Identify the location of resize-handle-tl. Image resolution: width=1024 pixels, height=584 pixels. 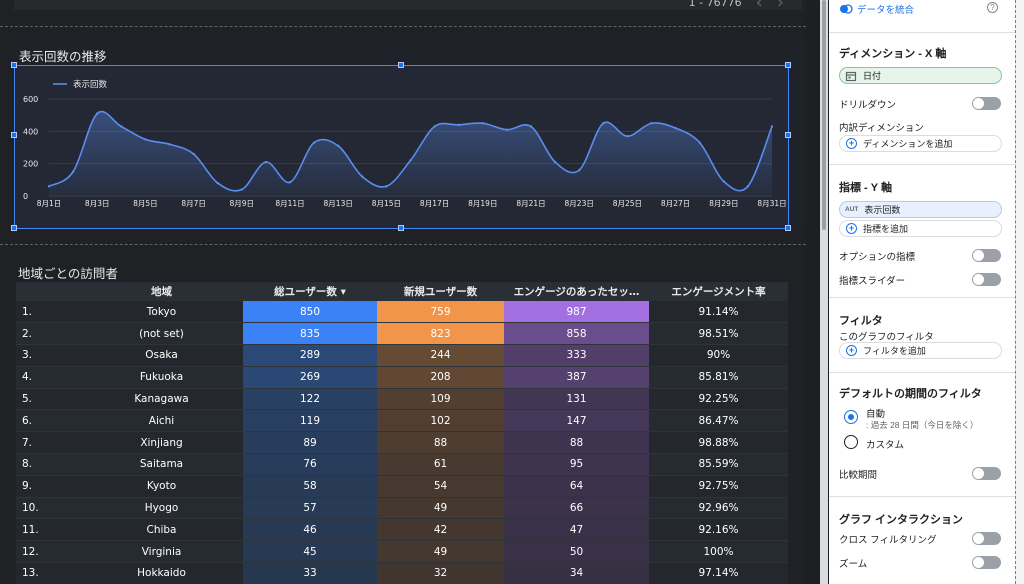
(14, 65).